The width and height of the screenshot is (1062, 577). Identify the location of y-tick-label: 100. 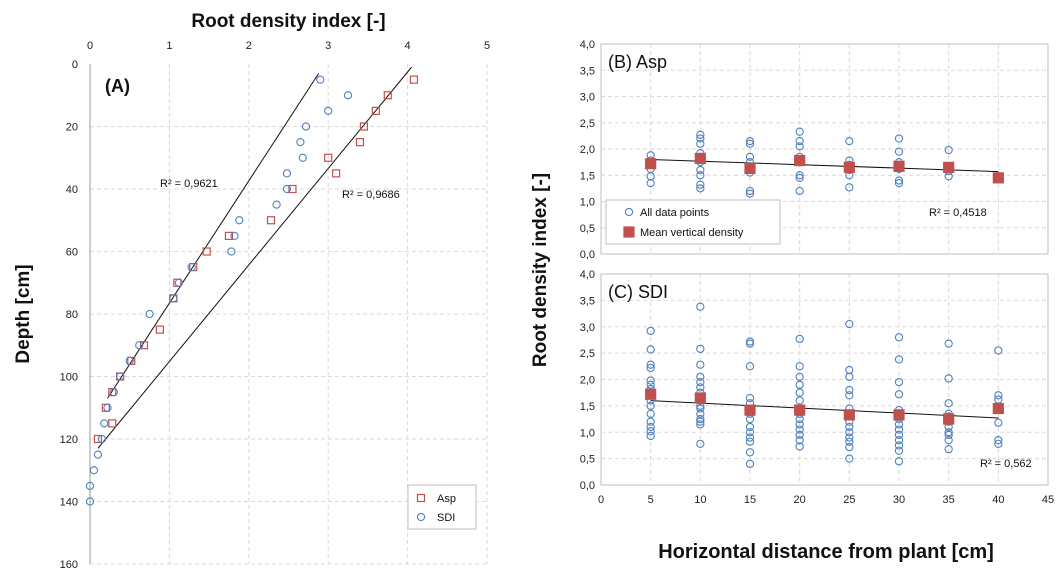
(69, 378).